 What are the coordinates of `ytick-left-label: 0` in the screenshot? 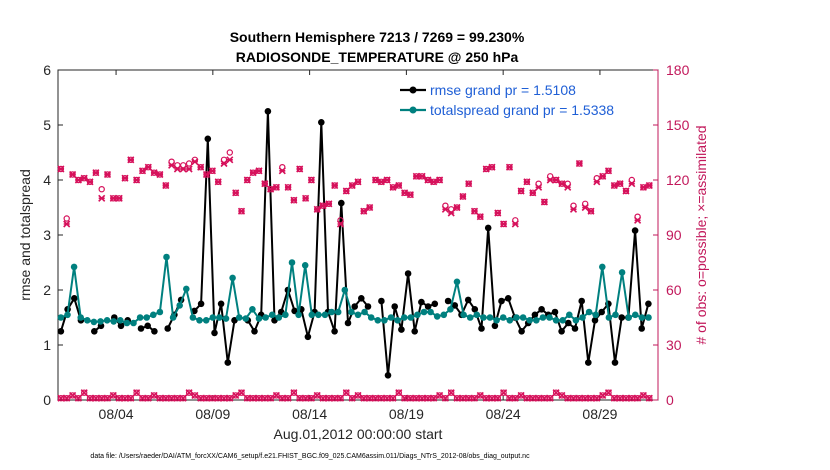 It's located at (47, 400).